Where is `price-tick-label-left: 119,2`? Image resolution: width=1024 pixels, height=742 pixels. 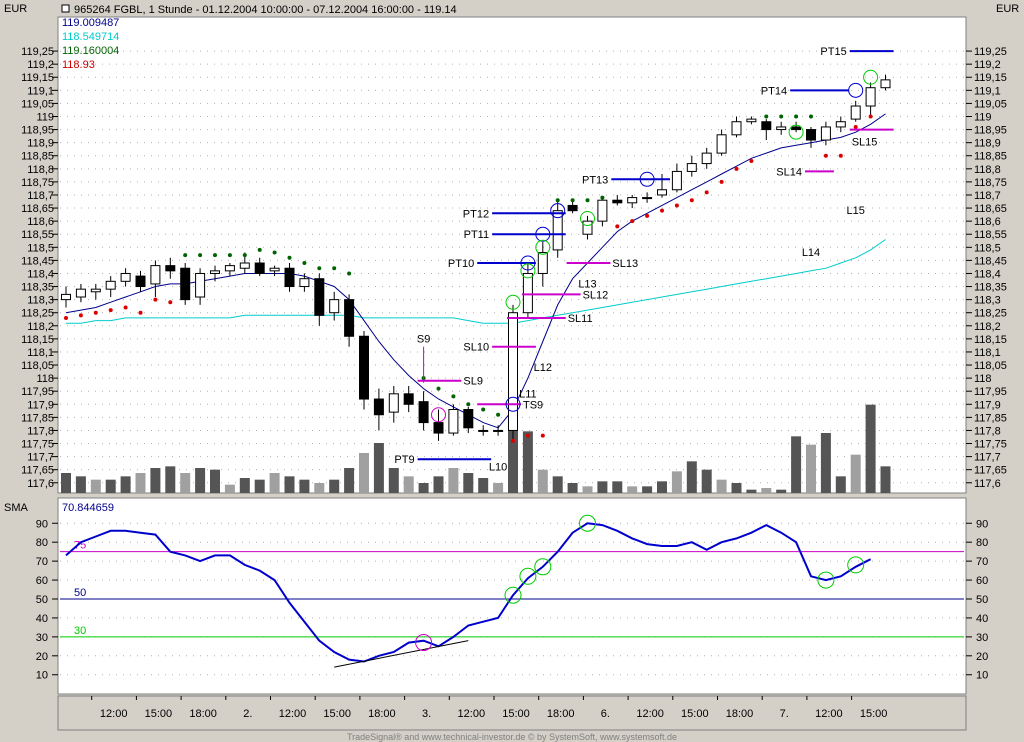 price-tick-label-left: 119,2 is located at coordinates (40, 65).